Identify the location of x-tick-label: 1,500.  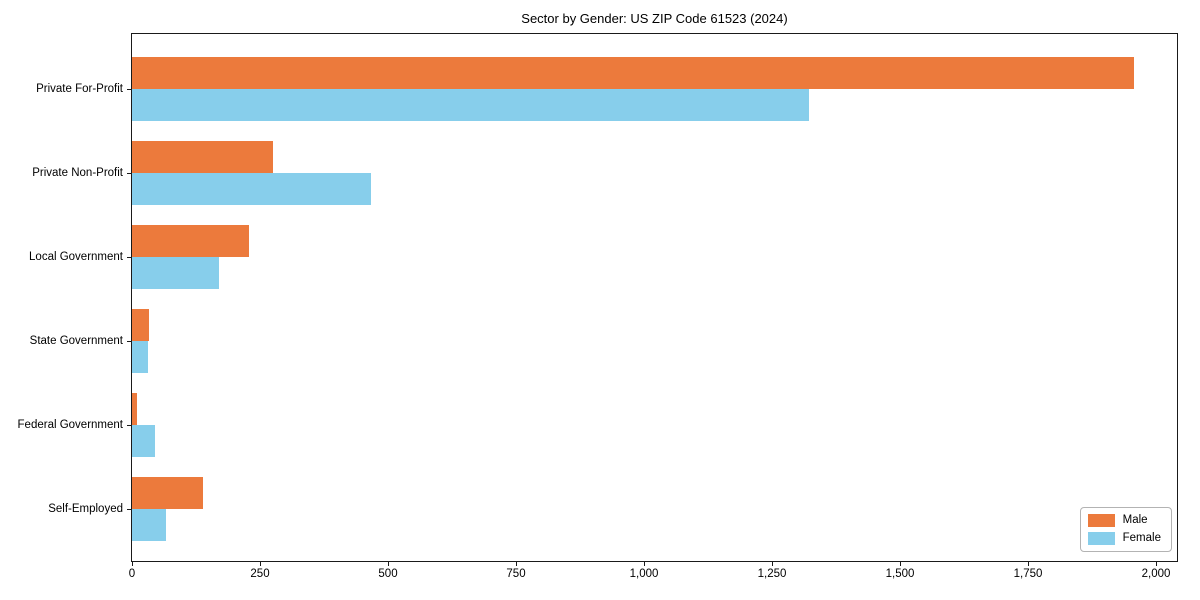
(900, 574).